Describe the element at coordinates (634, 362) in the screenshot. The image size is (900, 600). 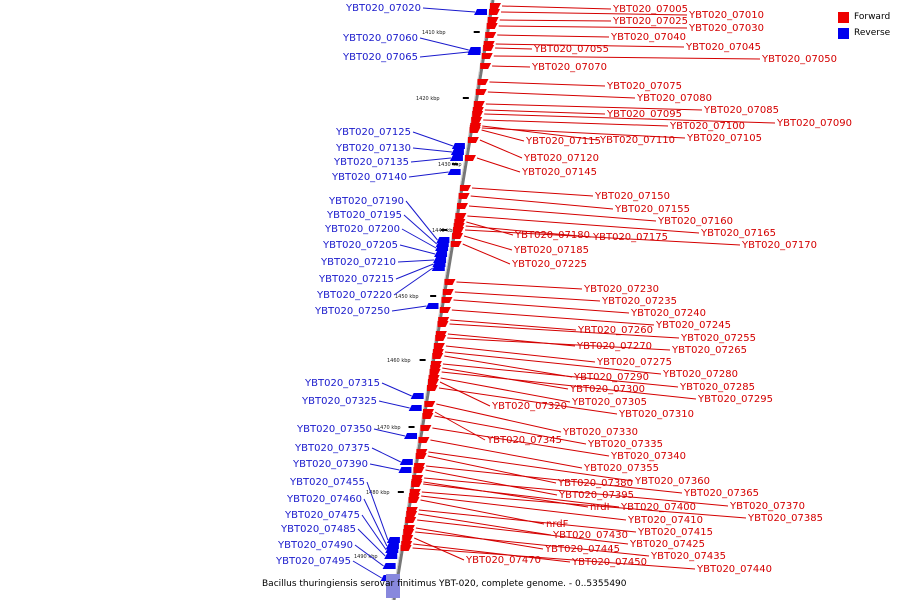
I see `forward-gene-label: YBT020_07275` at that location.